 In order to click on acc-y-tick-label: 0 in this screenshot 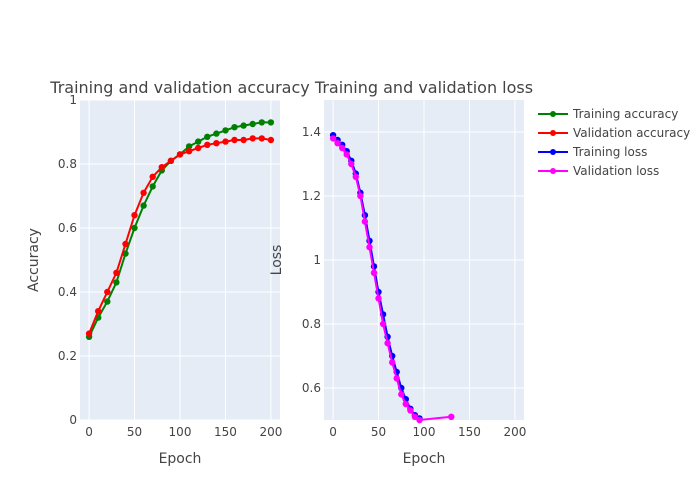, I will do `click(73, 420)`.